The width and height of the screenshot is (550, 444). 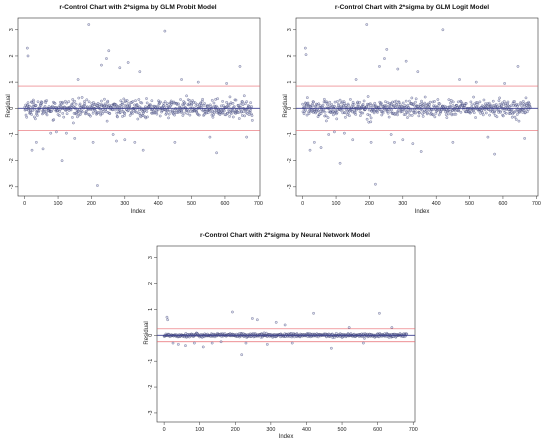 I want to click on x-axis-label: Index, so click(x=286, y=437).